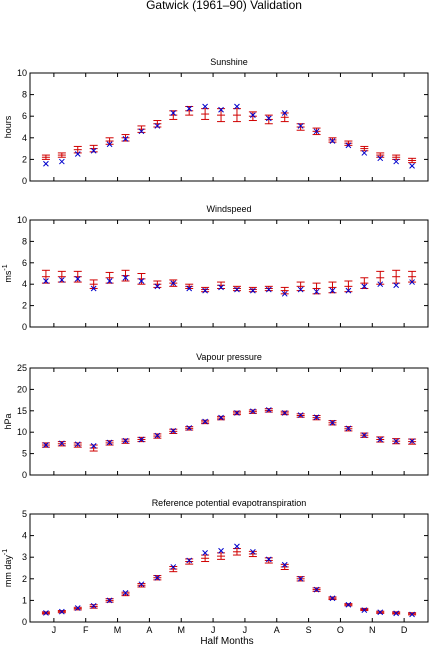 The height and width of the screenshot is (647, 438). What do you see at coordinates (24, 600) in the screenshot?
I see `y-tick-label: 1` at bounding box center [24, 600].